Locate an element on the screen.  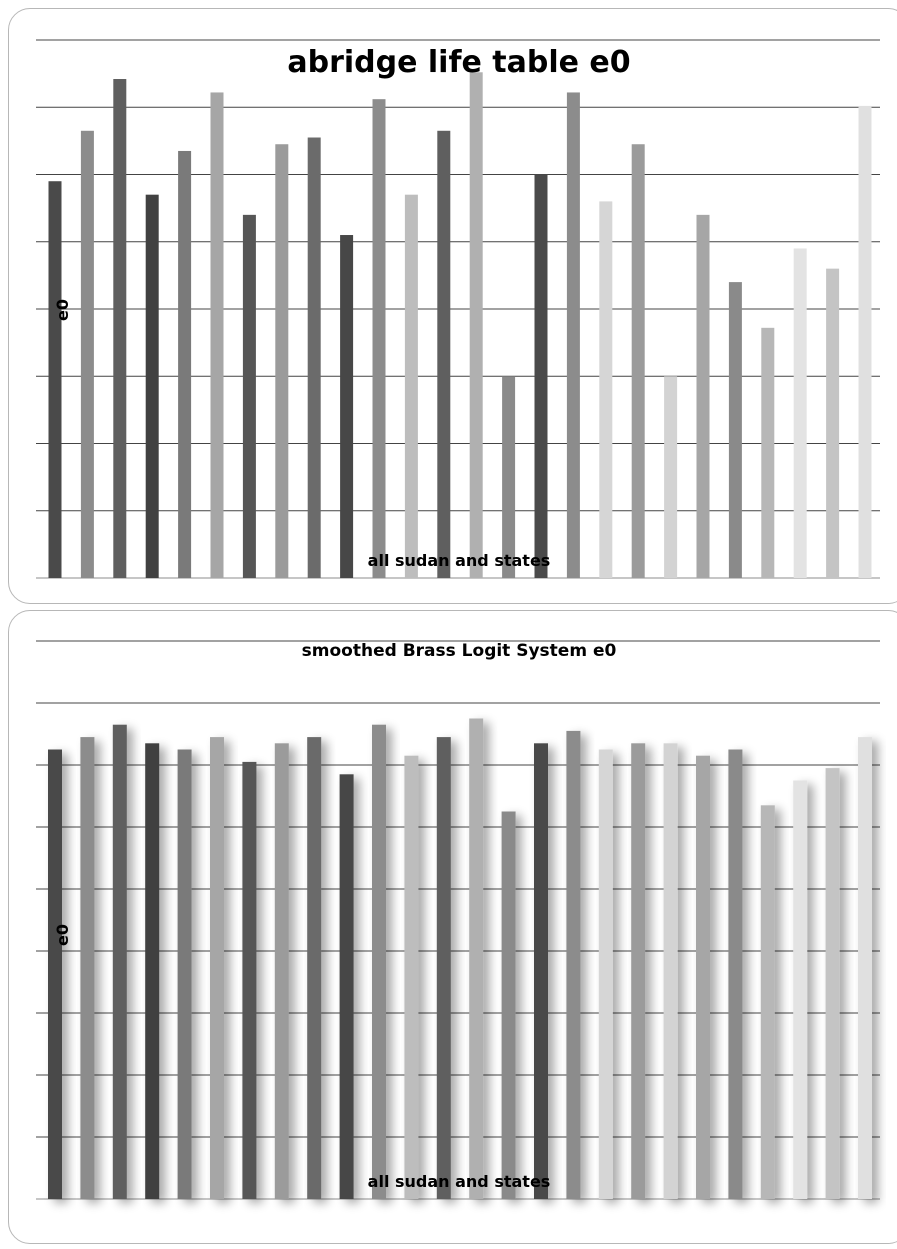
chart-title: smoothed Brass Logit System e0 is located at coordinates (459, 651).